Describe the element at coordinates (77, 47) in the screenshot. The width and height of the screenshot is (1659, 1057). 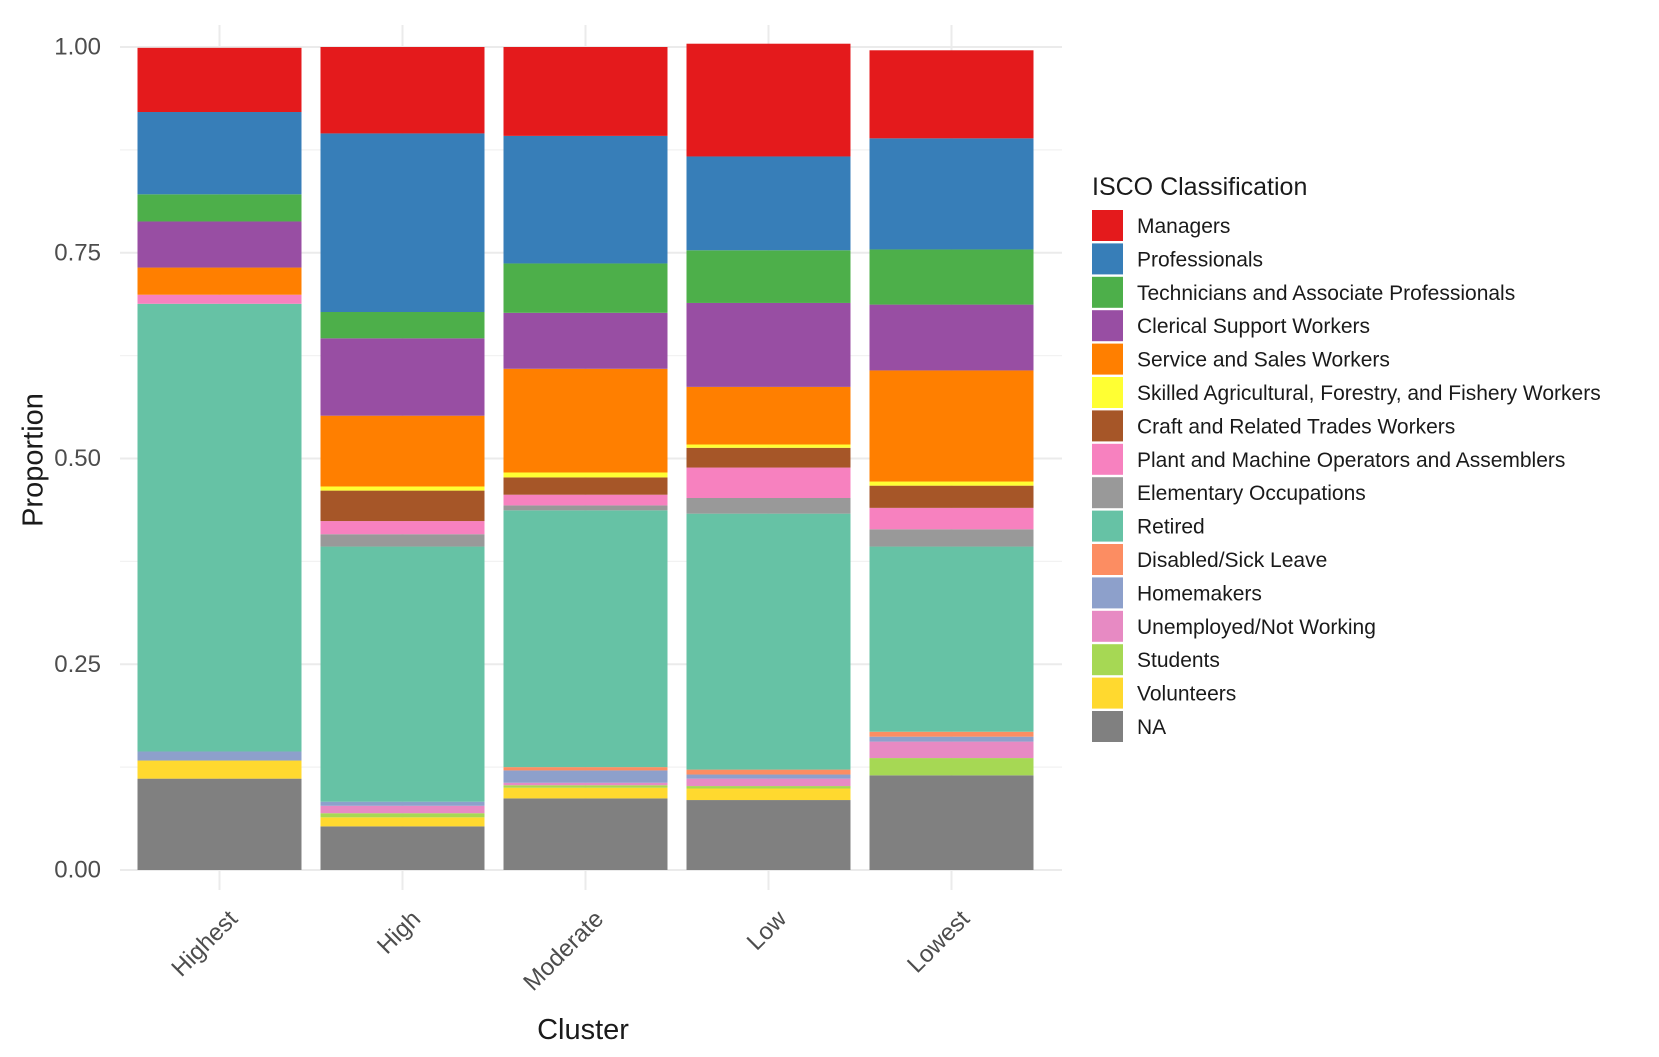
I see `y-tick-label: 1.00` at that location.